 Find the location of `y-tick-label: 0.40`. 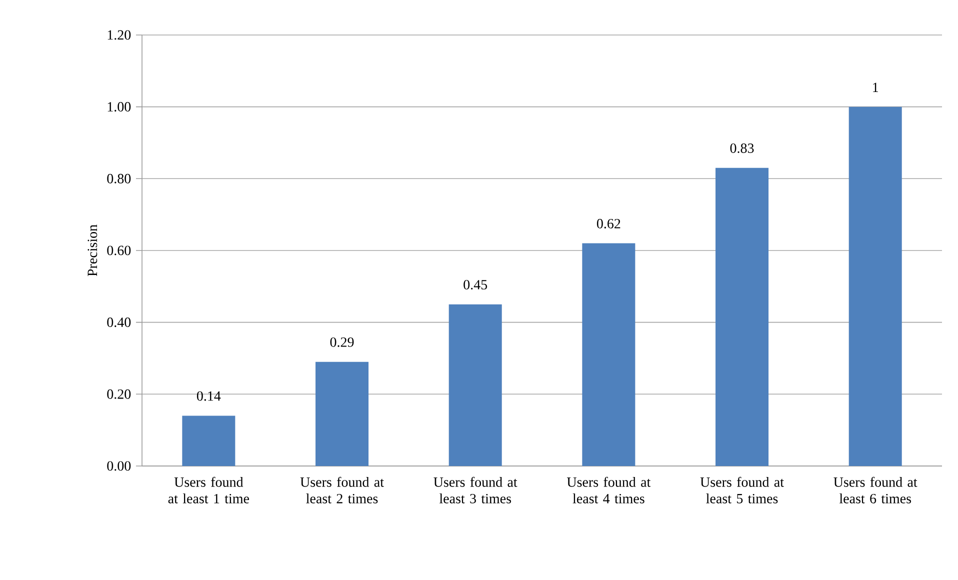

y-tick-label: 0.40 is located at coordinates (119, 323).